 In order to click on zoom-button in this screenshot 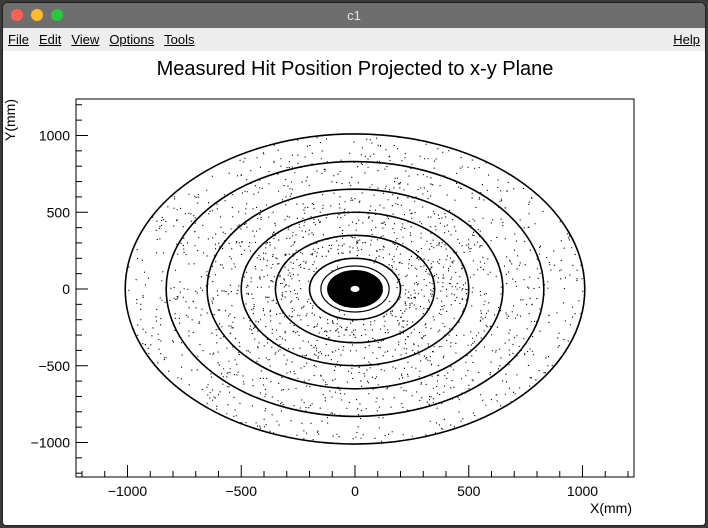, I will do `click(57, 15)`.